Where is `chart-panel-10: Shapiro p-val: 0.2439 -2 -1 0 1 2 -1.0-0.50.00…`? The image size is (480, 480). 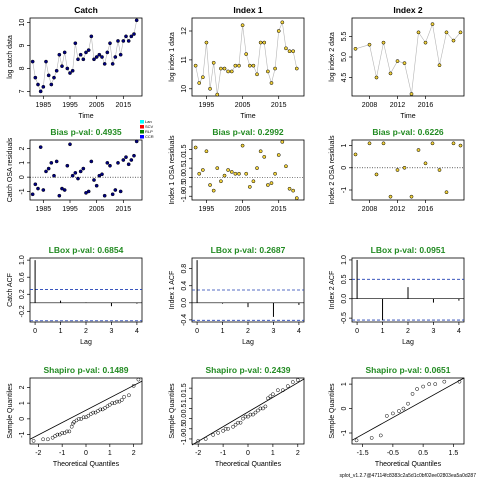 chart-panel-10: Shapiro p-val: 0.2439 -2 -1 0 1 2 -1.0-0.50.00… is located at coordinates (237, 416).